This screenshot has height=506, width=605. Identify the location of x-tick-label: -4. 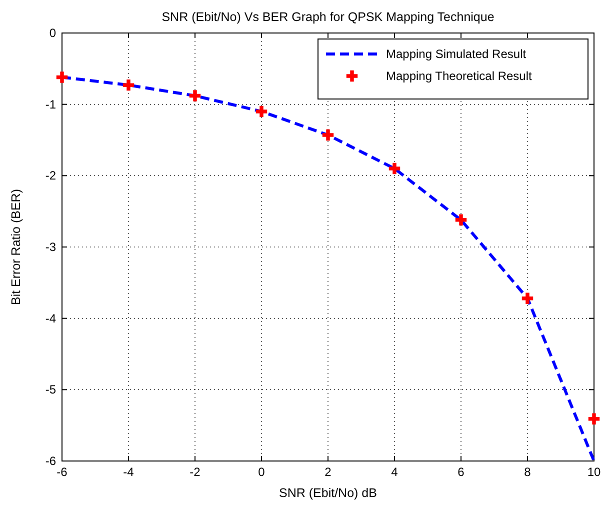
(128, 472).